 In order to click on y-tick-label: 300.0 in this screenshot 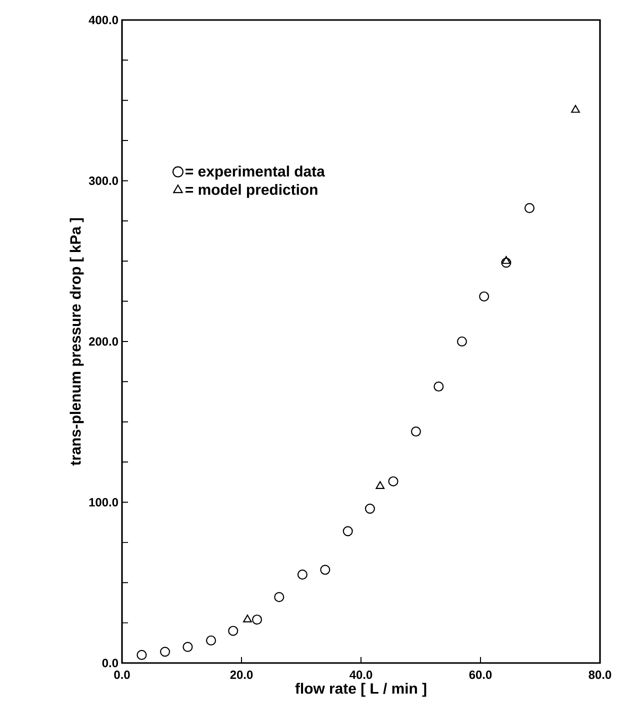, I will do `click(103, 180)`.